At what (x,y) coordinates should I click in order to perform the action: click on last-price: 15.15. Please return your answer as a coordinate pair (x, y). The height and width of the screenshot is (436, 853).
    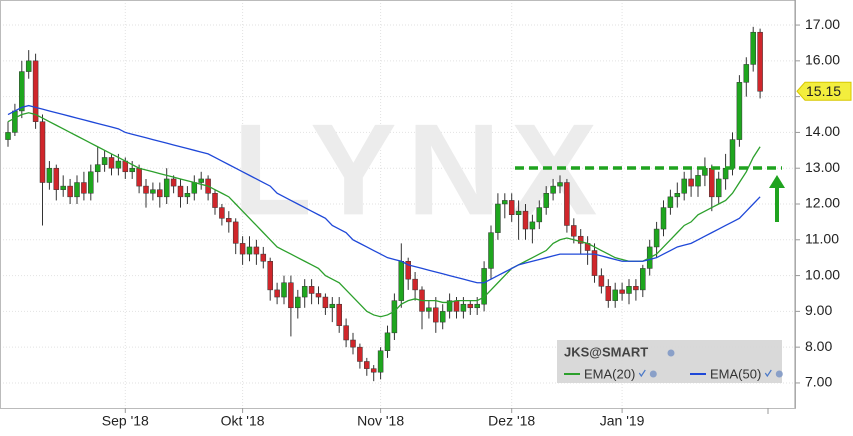
    Looking at the image, I should click on (823, 91).